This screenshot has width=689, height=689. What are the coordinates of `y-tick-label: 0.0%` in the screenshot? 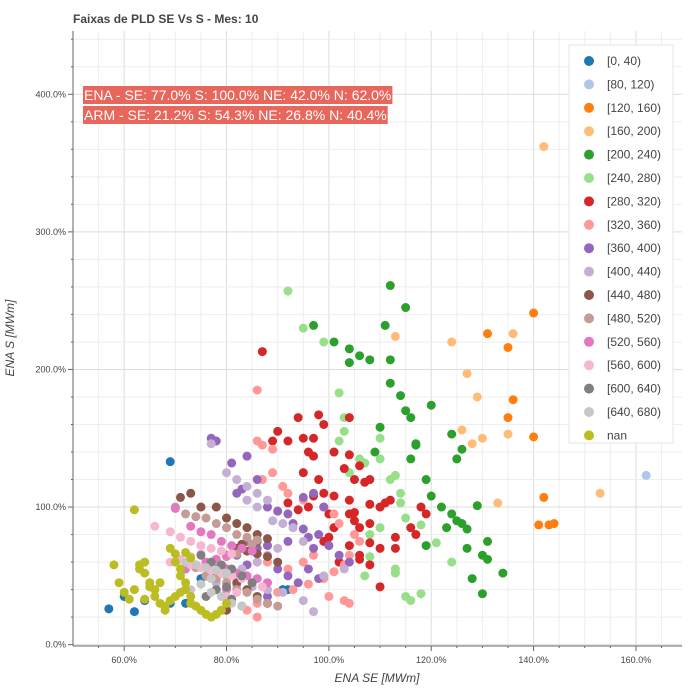 It's located at (55, 645).